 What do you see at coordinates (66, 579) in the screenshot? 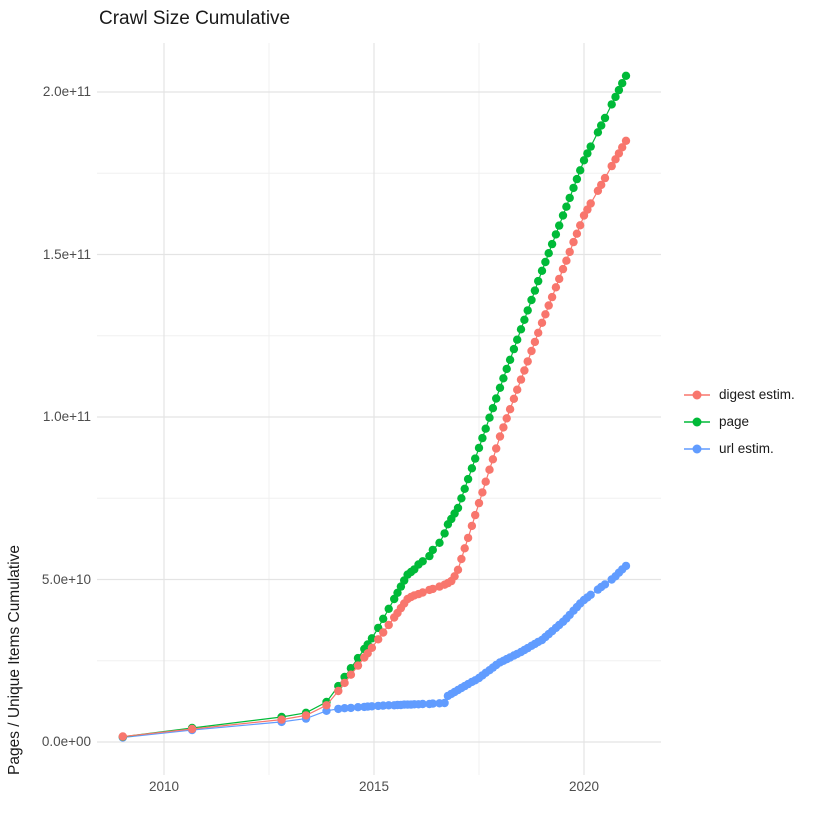
I see `y-tick-label: 5.0e+10` at bounding box center [66, 579].